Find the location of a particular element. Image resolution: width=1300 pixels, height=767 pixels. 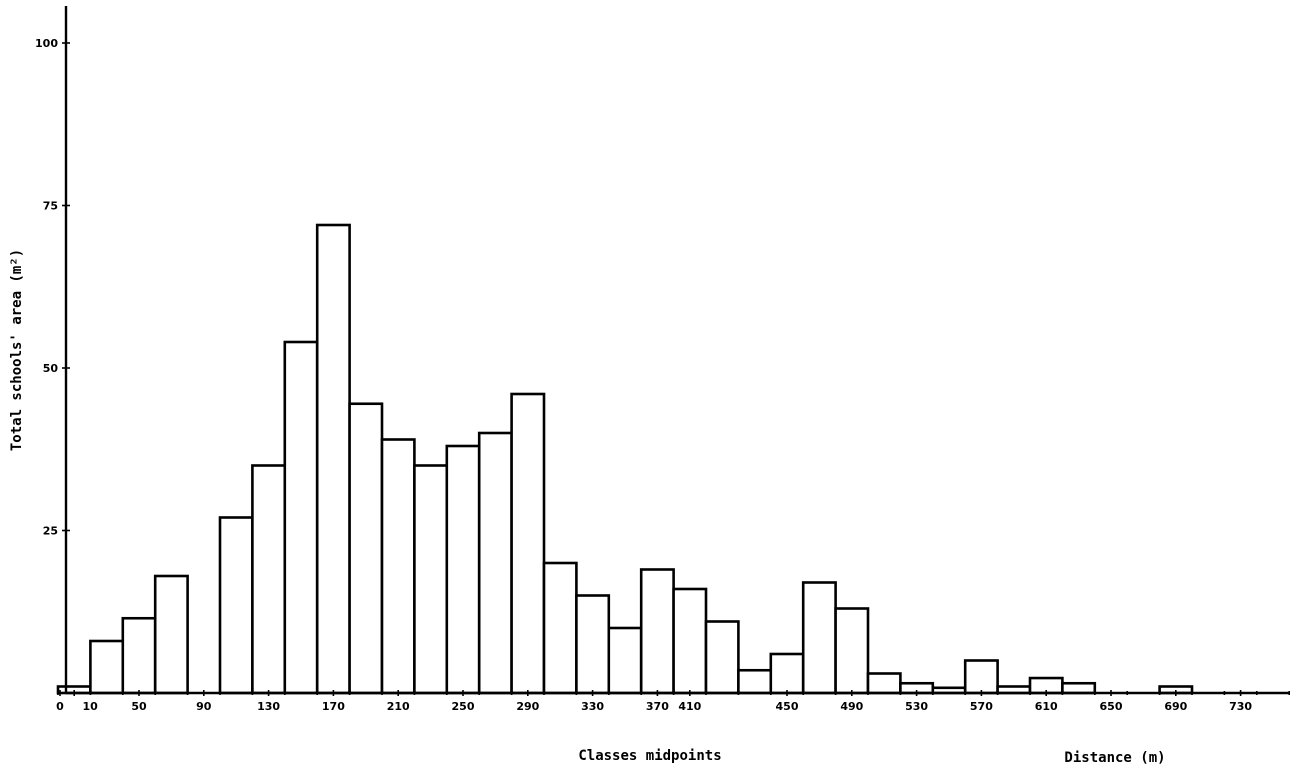

x-tick-label-90: 90 is located at coordinates (204, 706).